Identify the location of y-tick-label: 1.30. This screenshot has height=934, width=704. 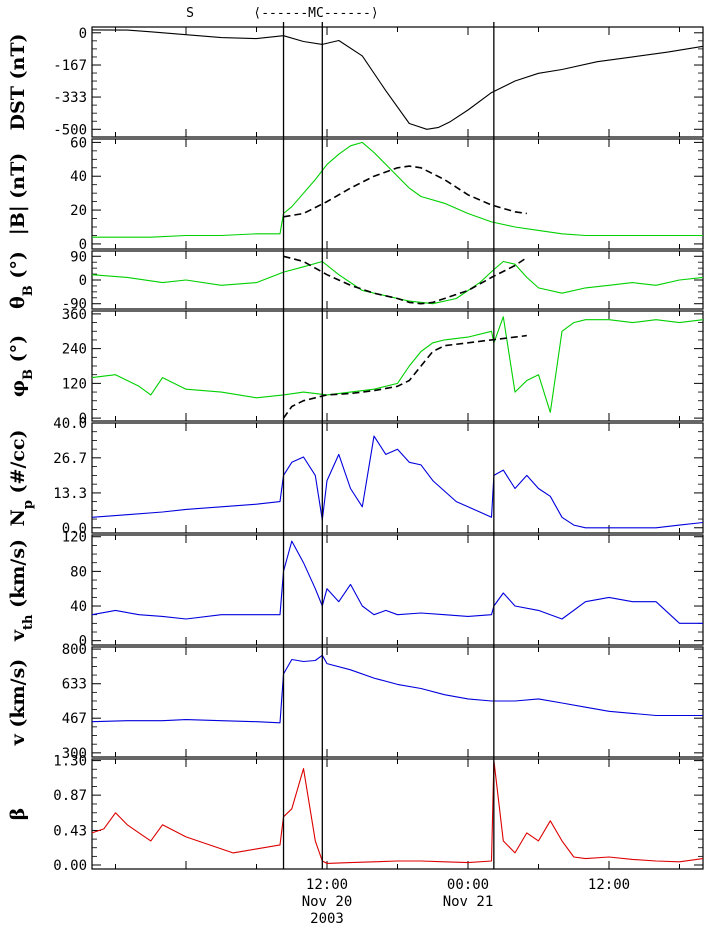
(70, 762).